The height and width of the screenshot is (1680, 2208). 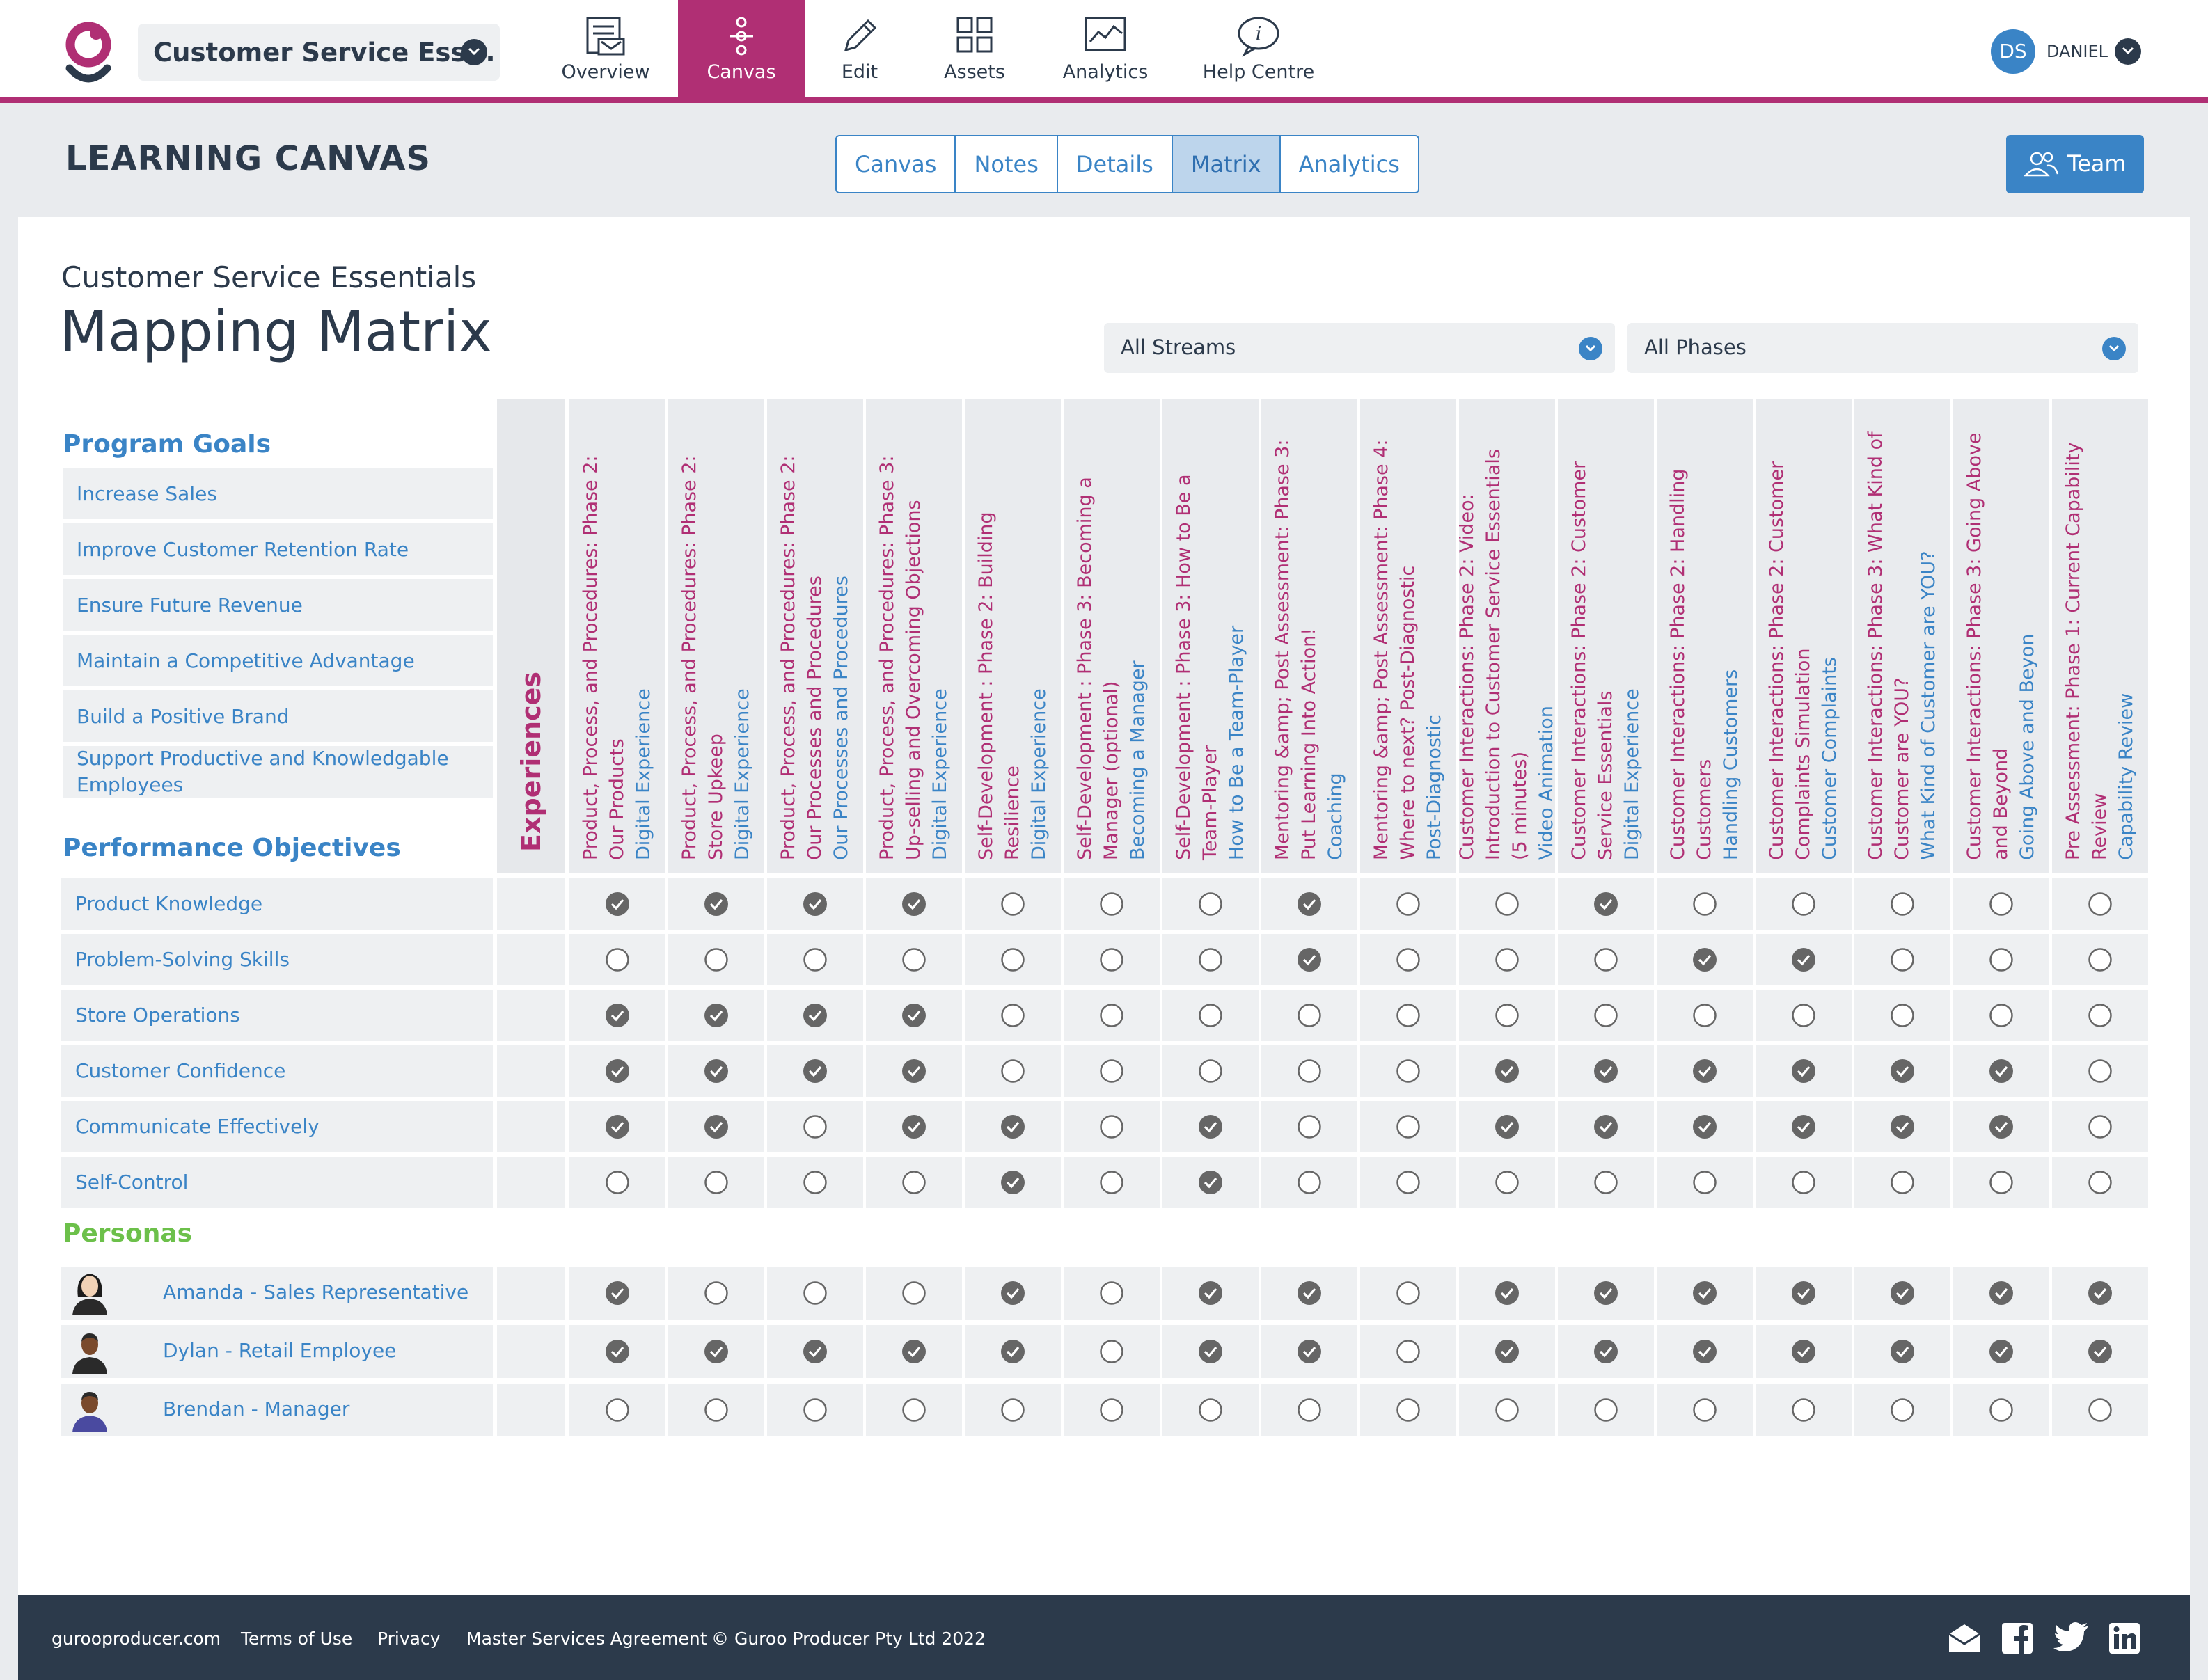 I want to click on tab-notes: Notes, so click(x=1007, y=164).